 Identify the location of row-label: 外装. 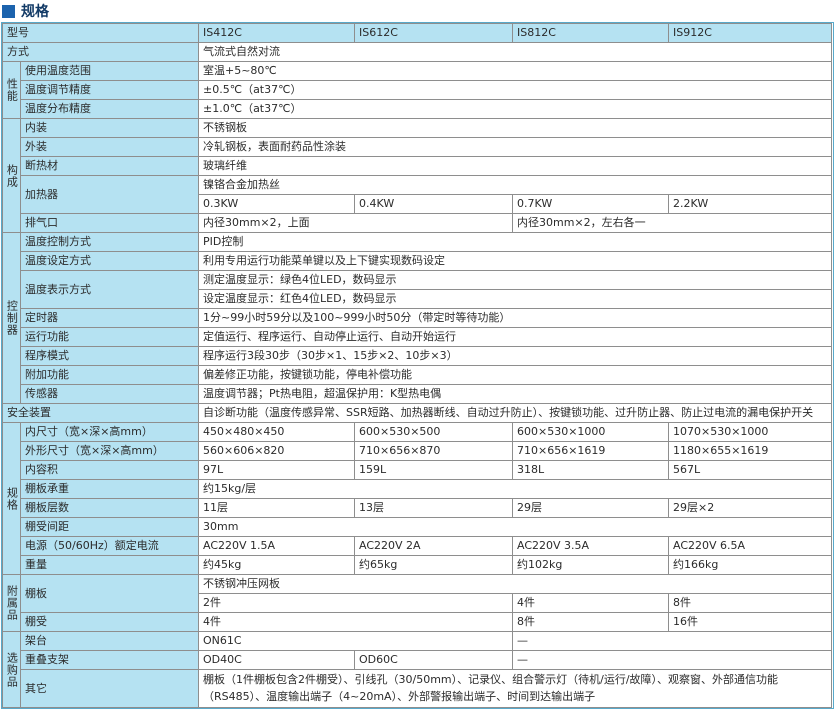
(109, 147).